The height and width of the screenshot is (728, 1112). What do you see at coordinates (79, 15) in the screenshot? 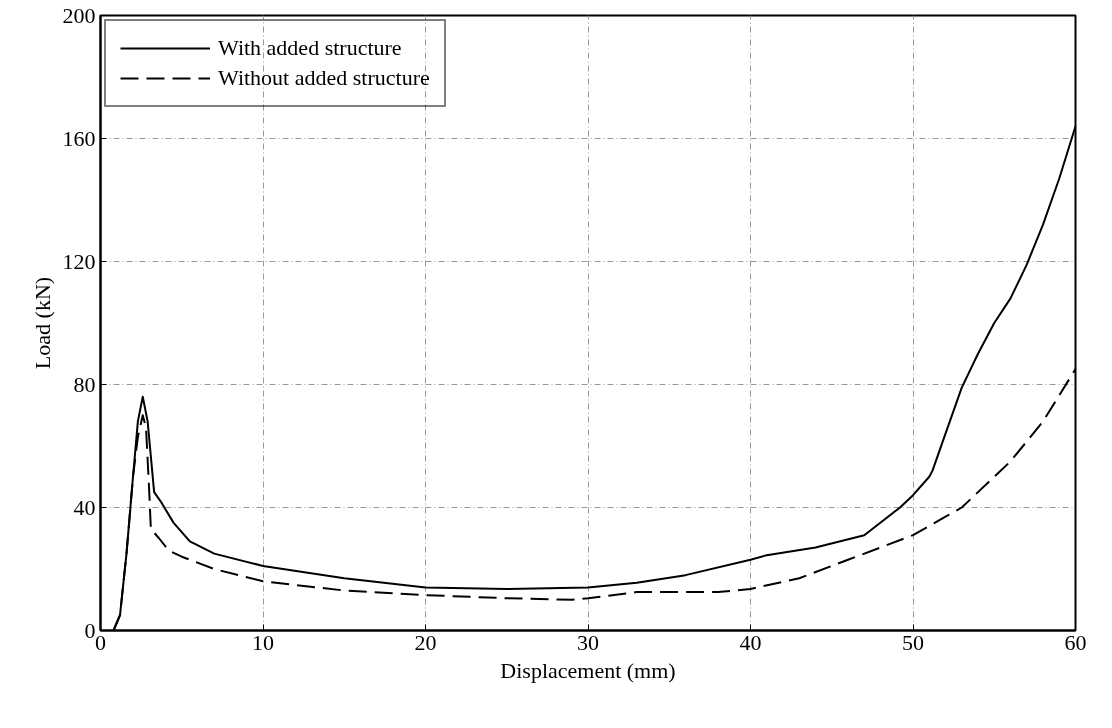
I see `y-tick-label: 200` at bounding box center [79, 15].